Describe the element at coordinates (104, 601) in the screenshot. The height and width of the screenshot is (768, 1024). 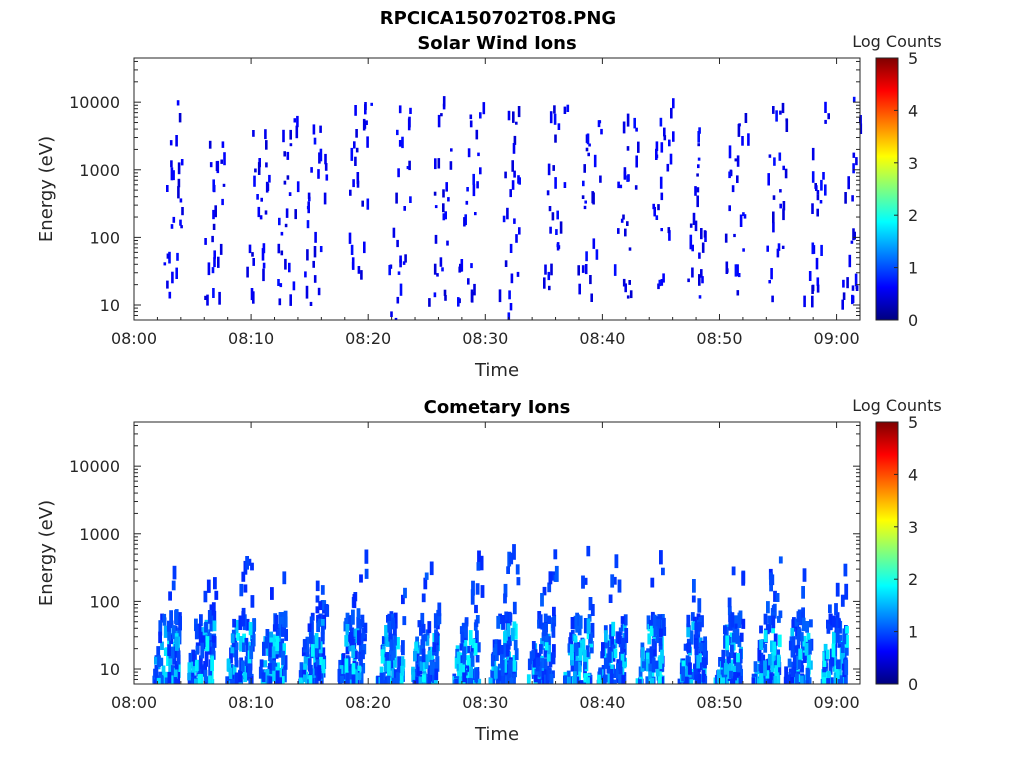
I see `y-tick-label: 100` at that location.